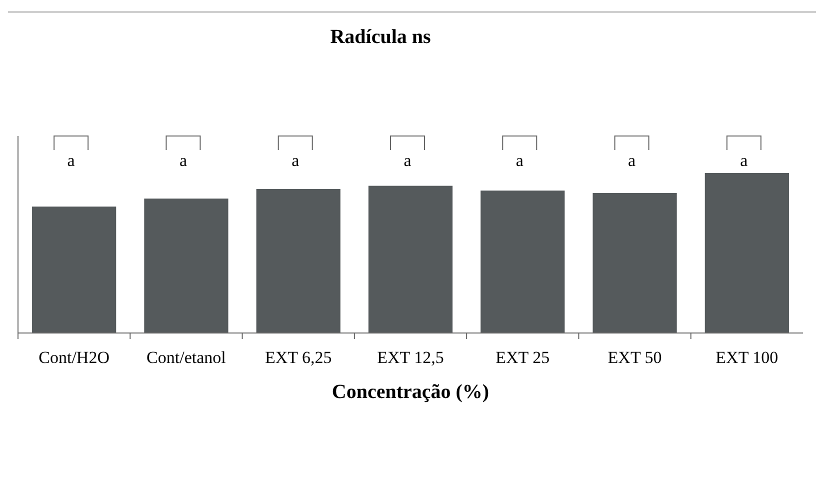 The width and height of the screenshot is (824, 502). I want to click on x-tick-label: EXT 12,5, so click(410, 357).